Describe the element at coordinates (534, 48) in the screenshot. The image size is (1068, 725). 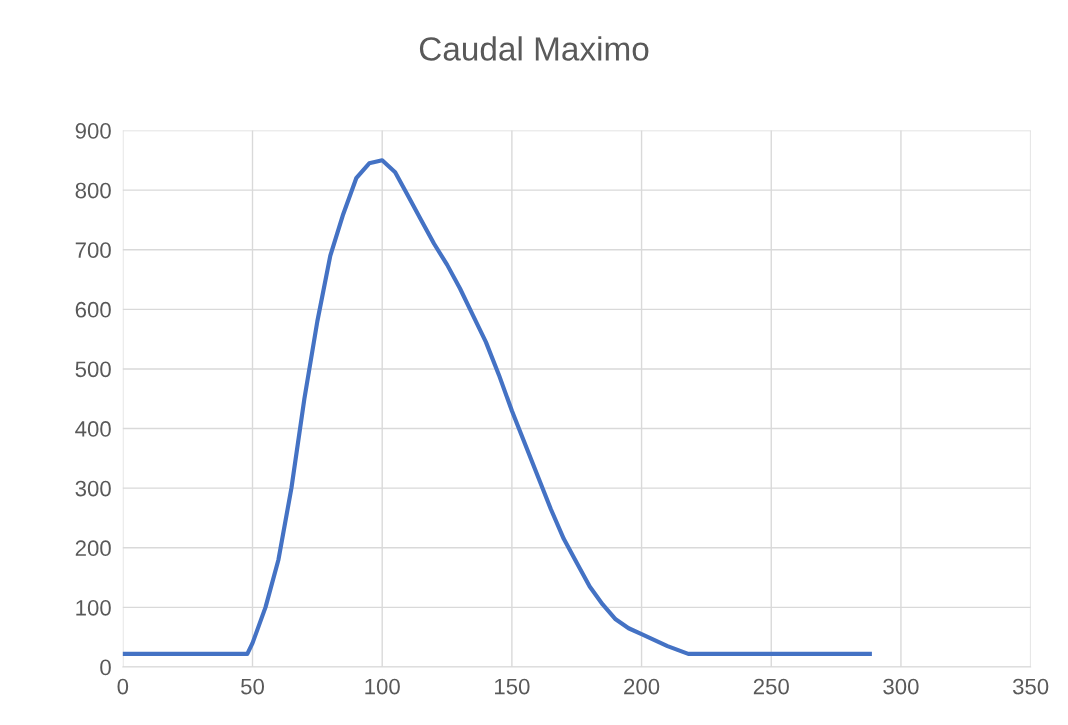
I see `chart-title: Caudal Maximo` at that location.